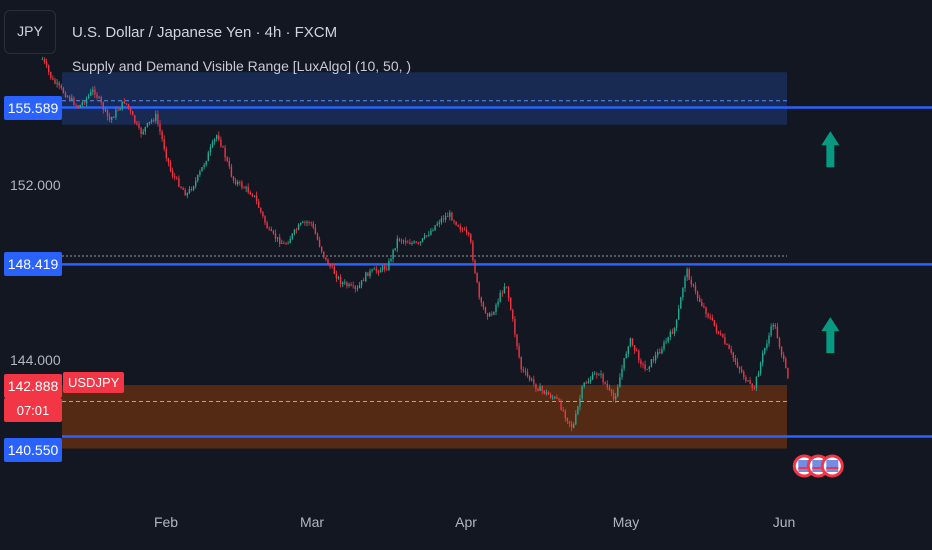 Image resolution: width=932 pixels, height=550 pixels. Describe the element at coordinates (424, 98) in the screenshot. I see `supply-zone` at that location.